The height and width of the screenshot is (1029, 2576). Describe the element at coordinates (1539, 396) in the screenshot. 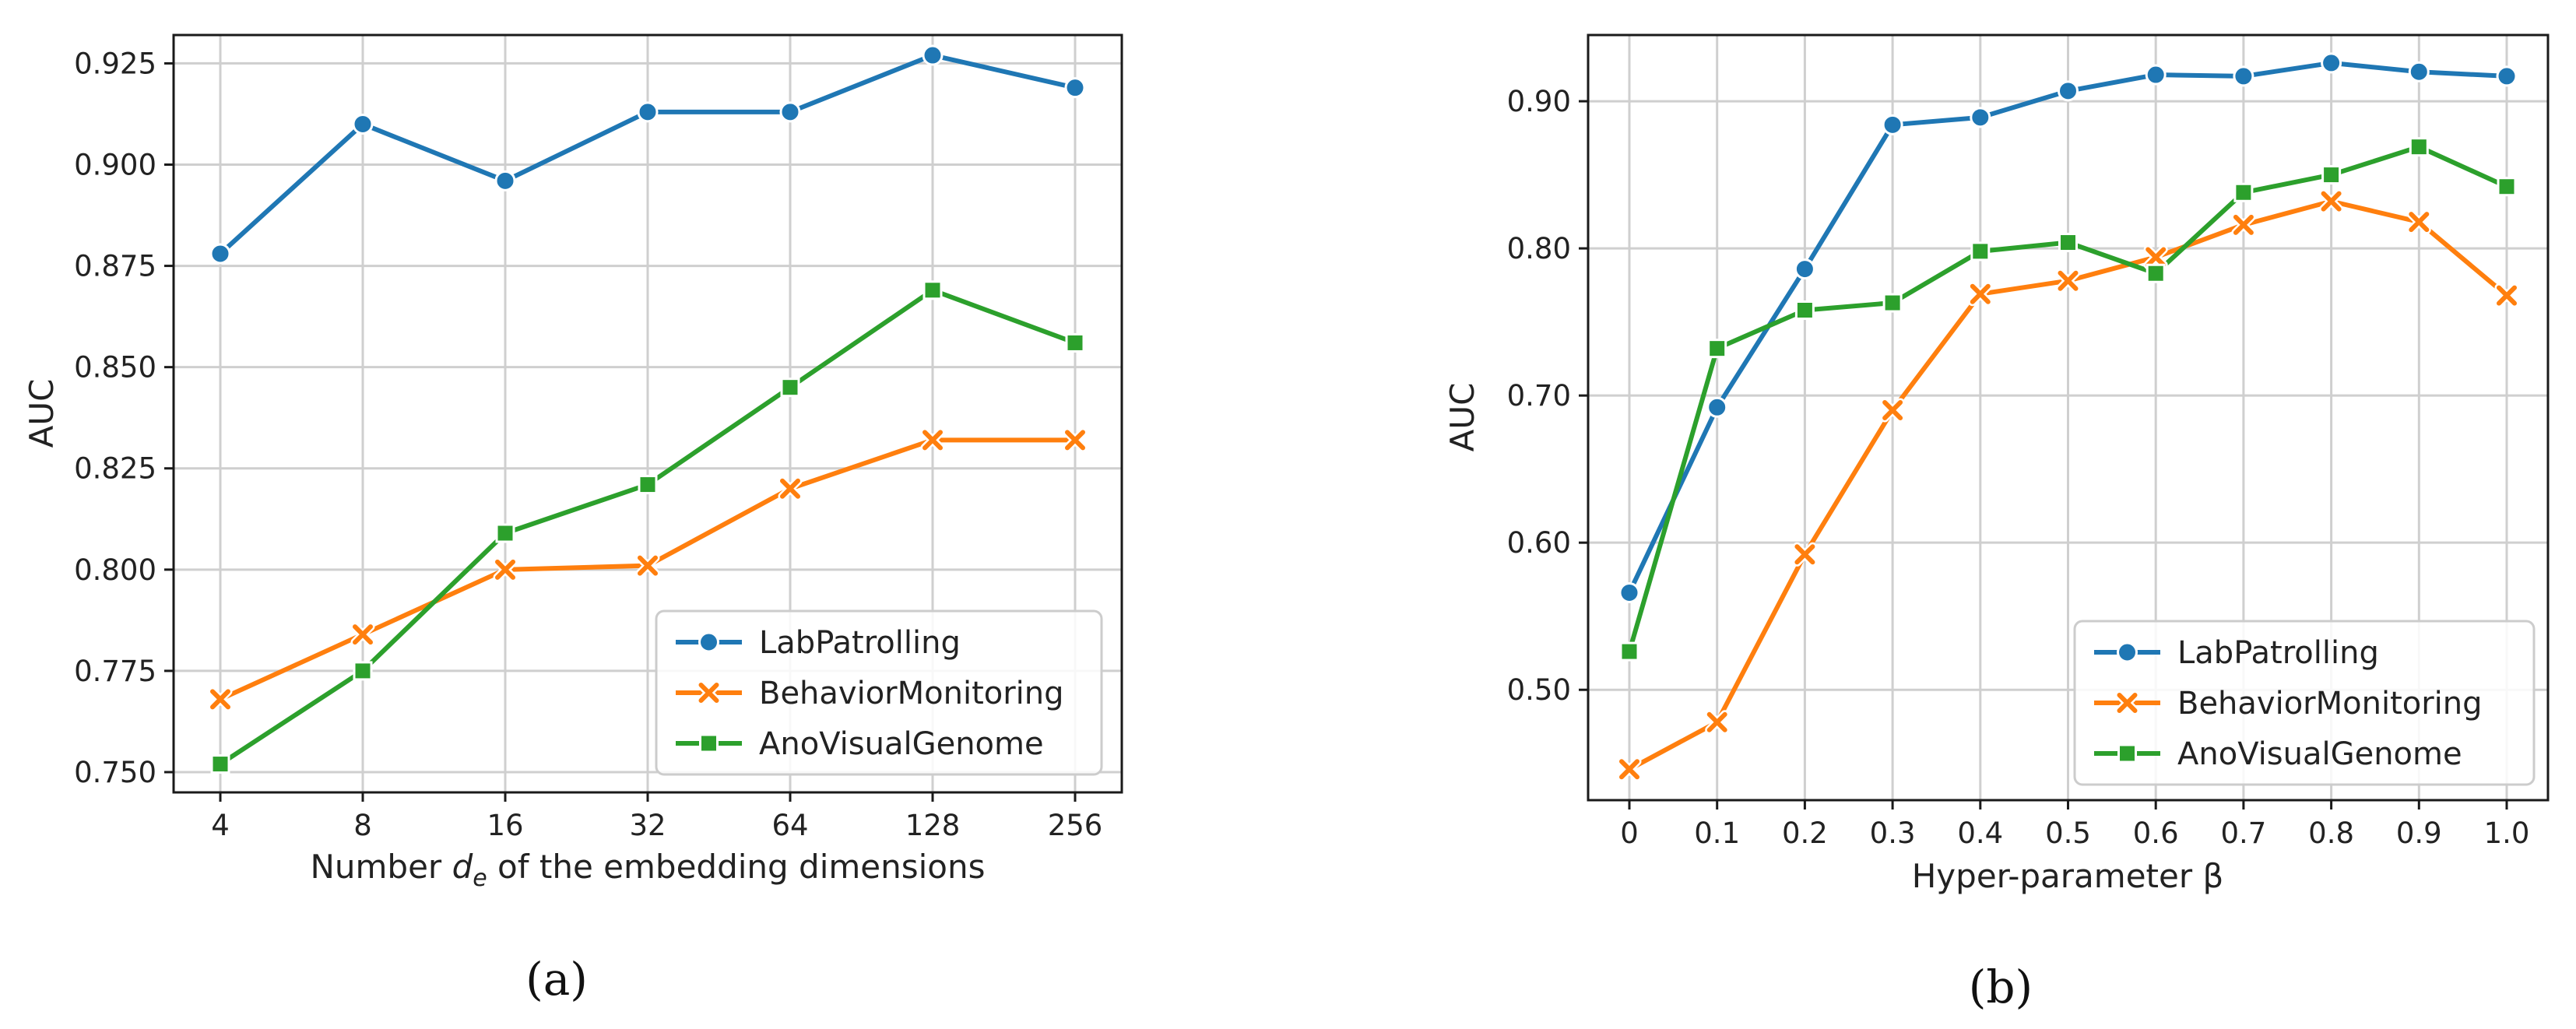

I see `panel-b-y-tick-label: 0.70` at that location.